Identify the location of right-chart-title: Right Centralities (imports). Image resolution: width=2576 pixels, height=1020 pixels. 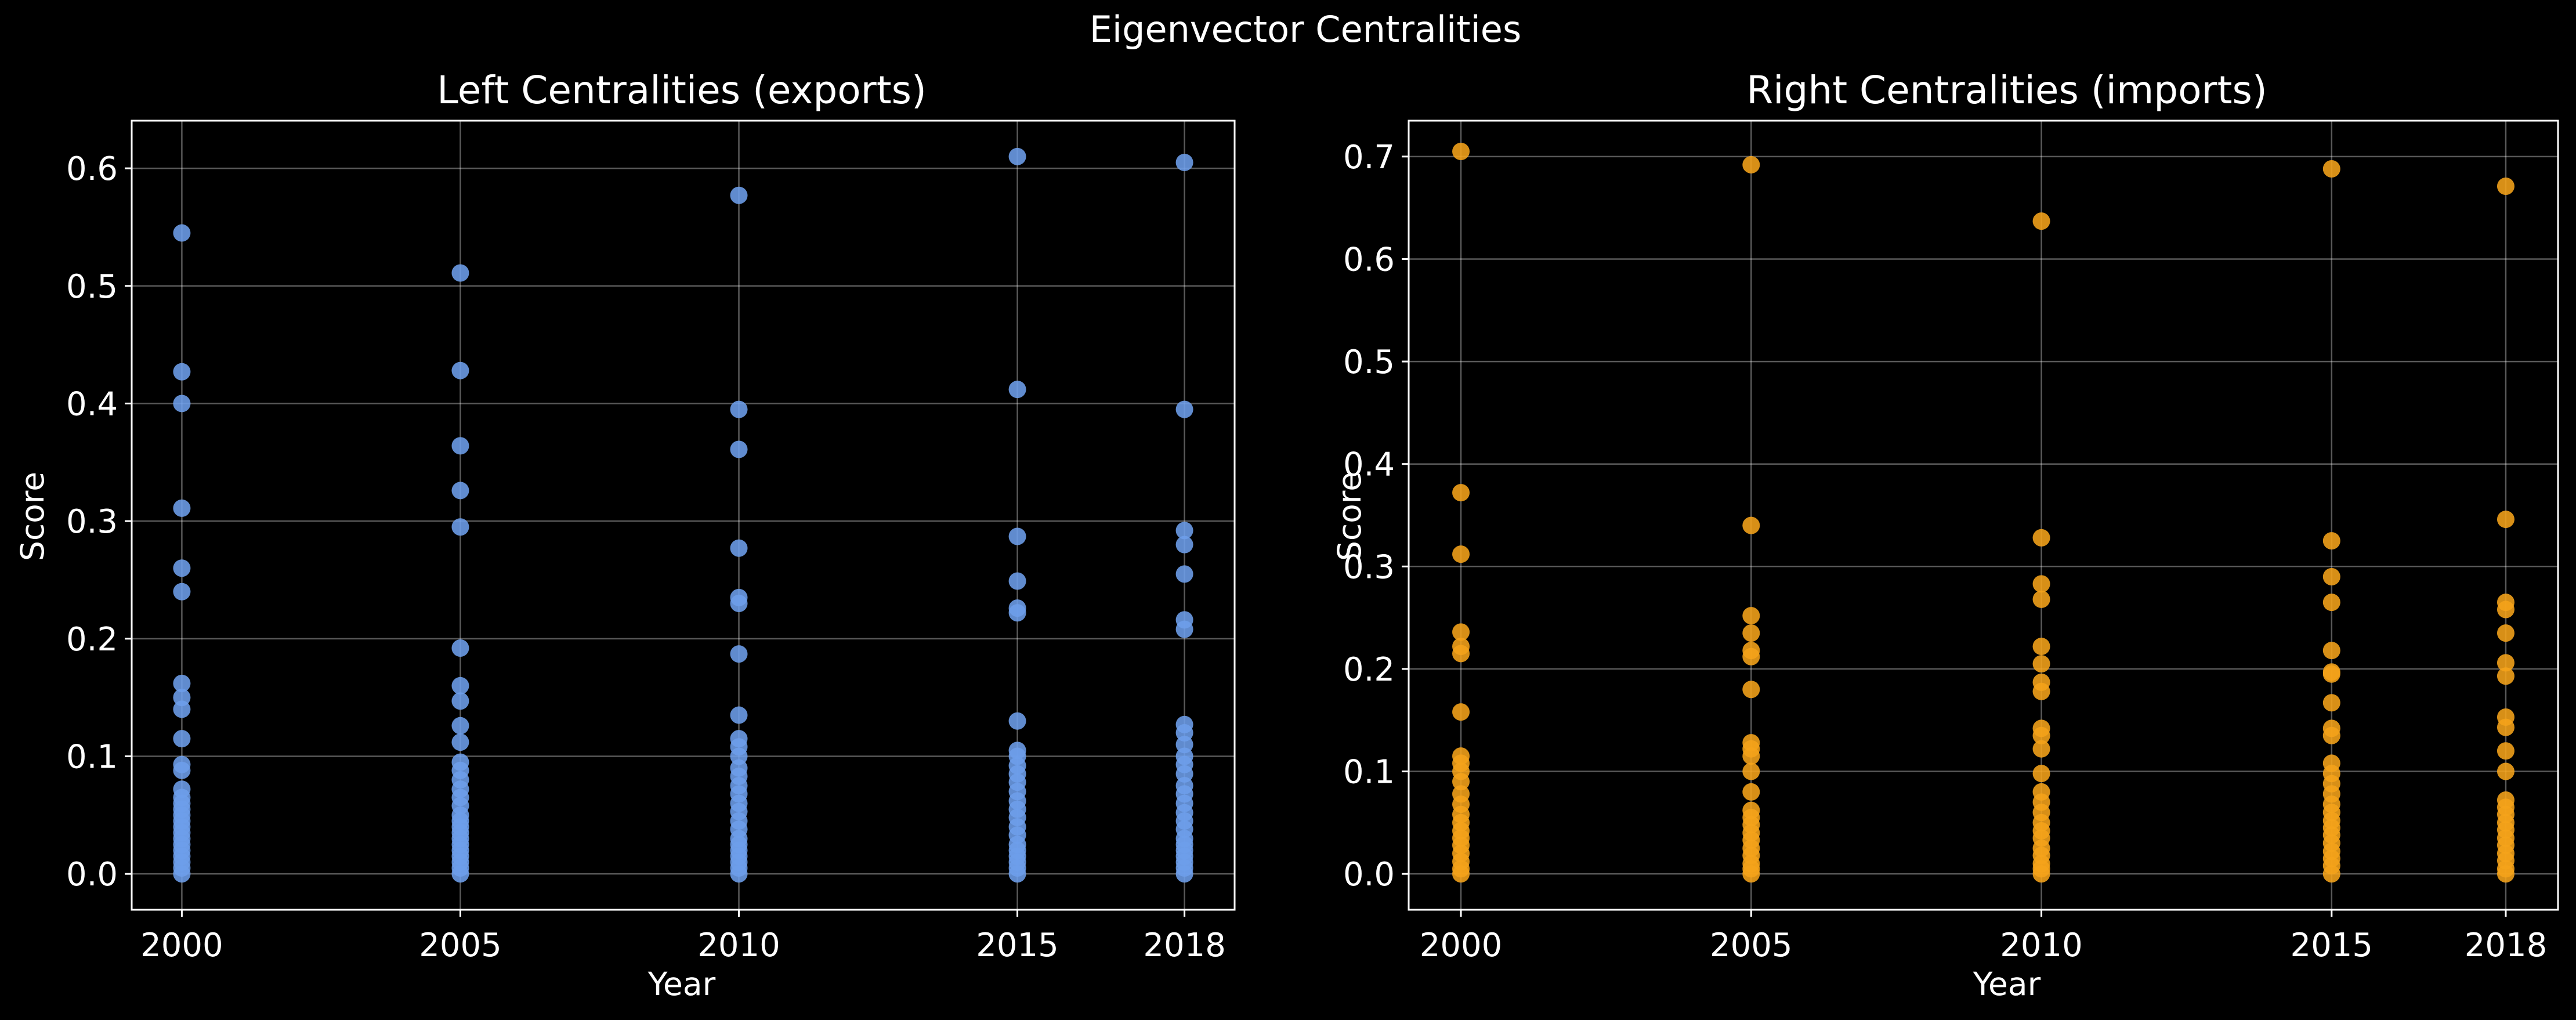
(2006, 90).